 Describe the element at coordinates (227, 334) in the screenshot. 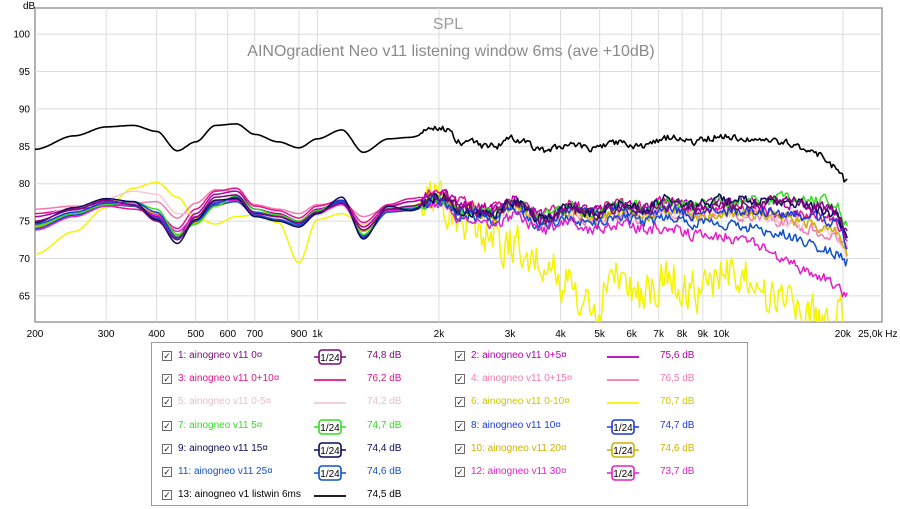

I see `x-tick-label: 600` at that location.